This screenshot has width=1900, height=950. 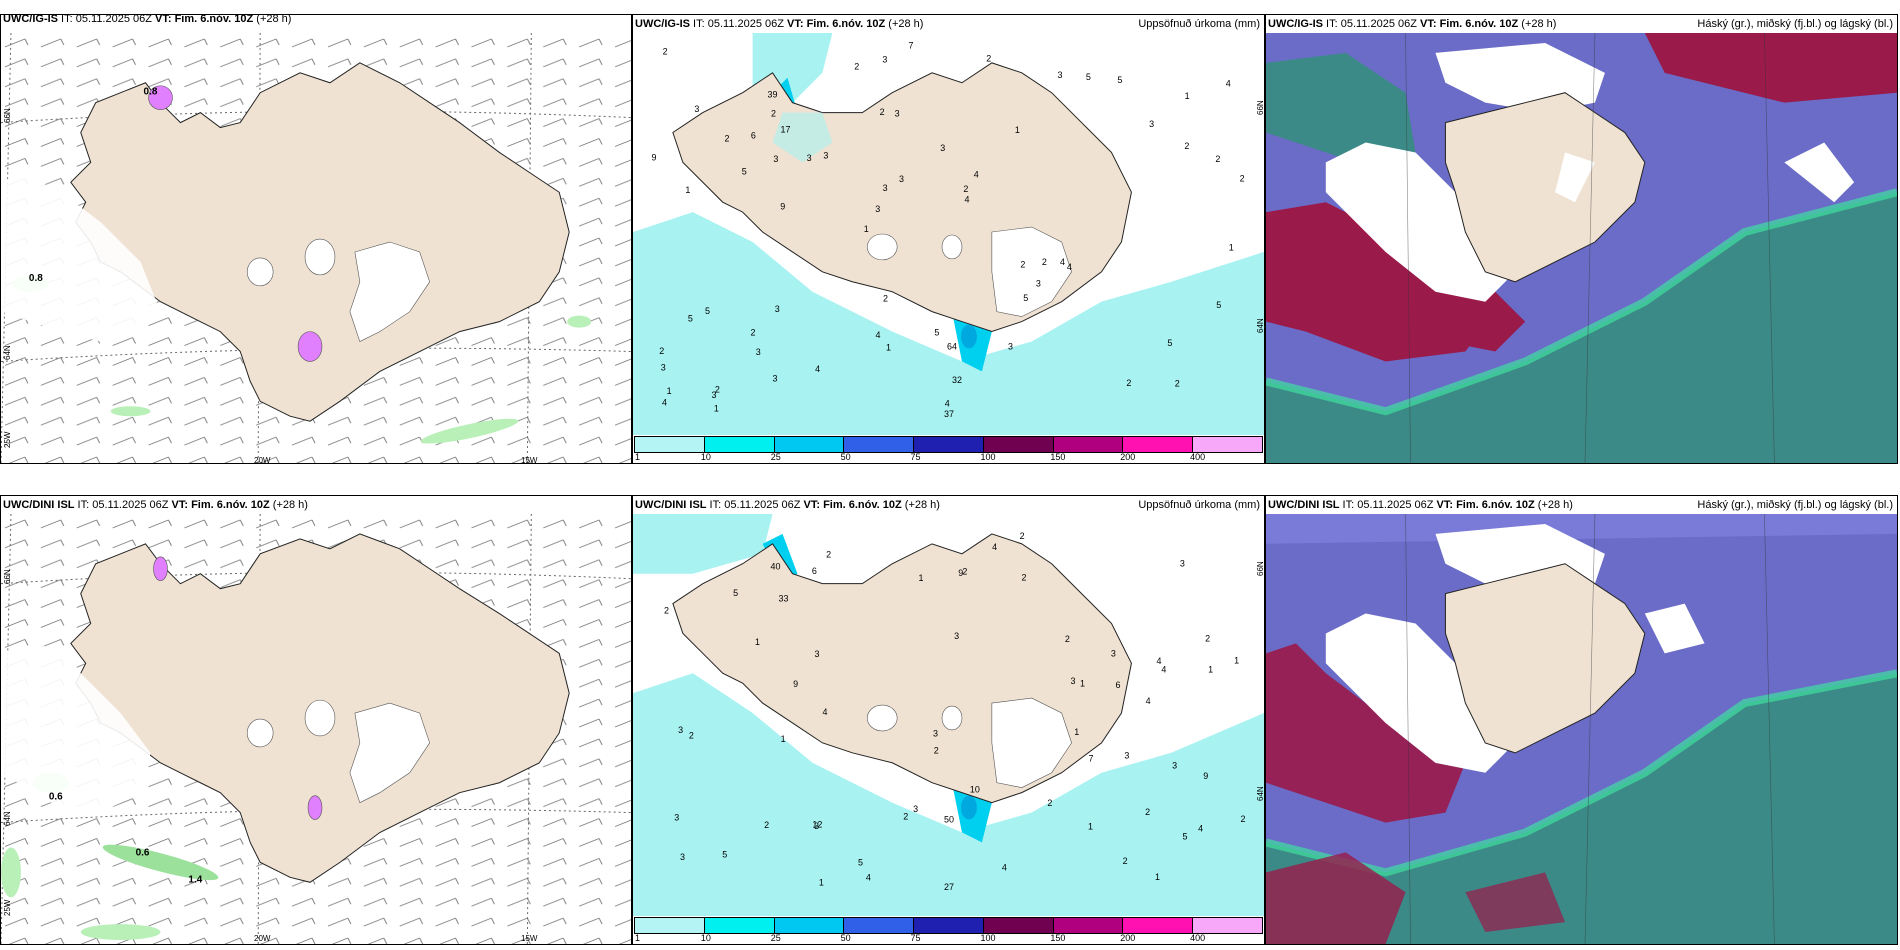 What do you see at coordinates (1058, 457) in the screenshot?
I see `colorbar-label: 150` at bounding box center [1058, 457].